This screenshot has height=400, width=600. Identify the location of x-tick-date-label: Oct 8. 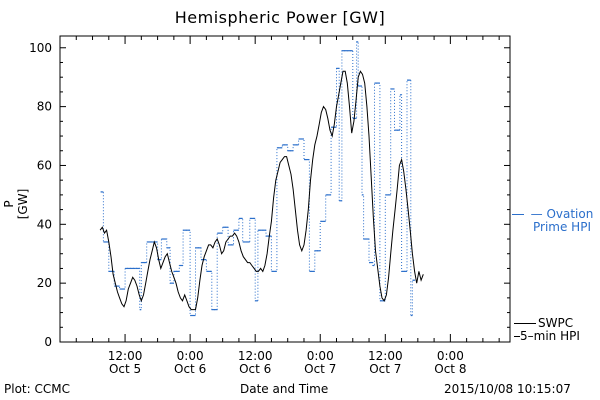
(450, 369).